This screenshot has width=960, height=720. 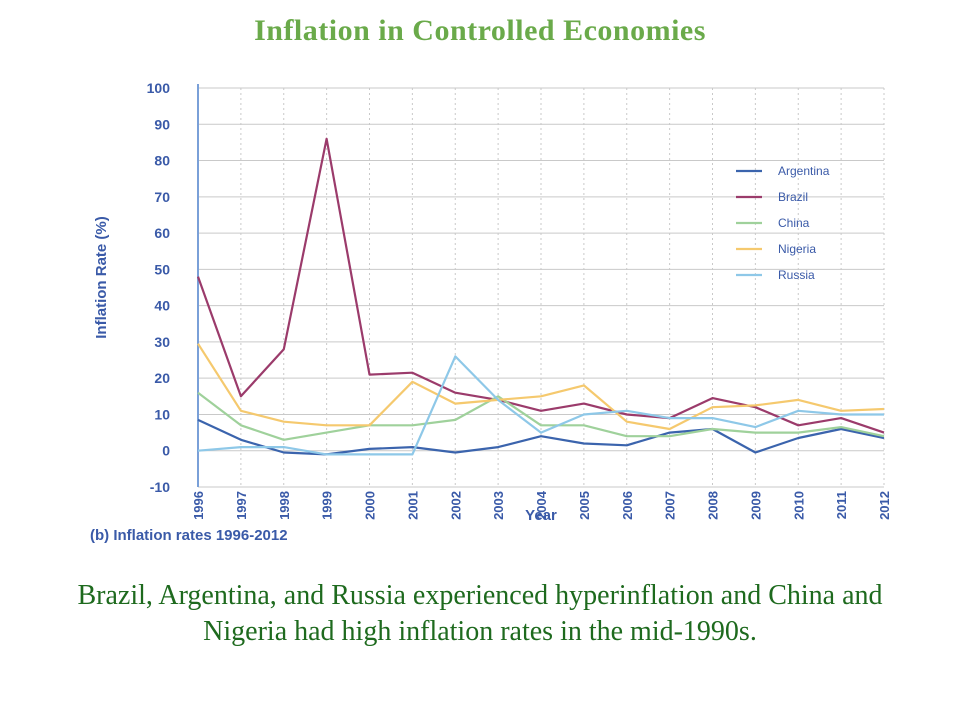 What do you see at coordinates (370, 505) in the screenshot?
I see `x-tick-label: 2000` at bounding box center [370, 505].